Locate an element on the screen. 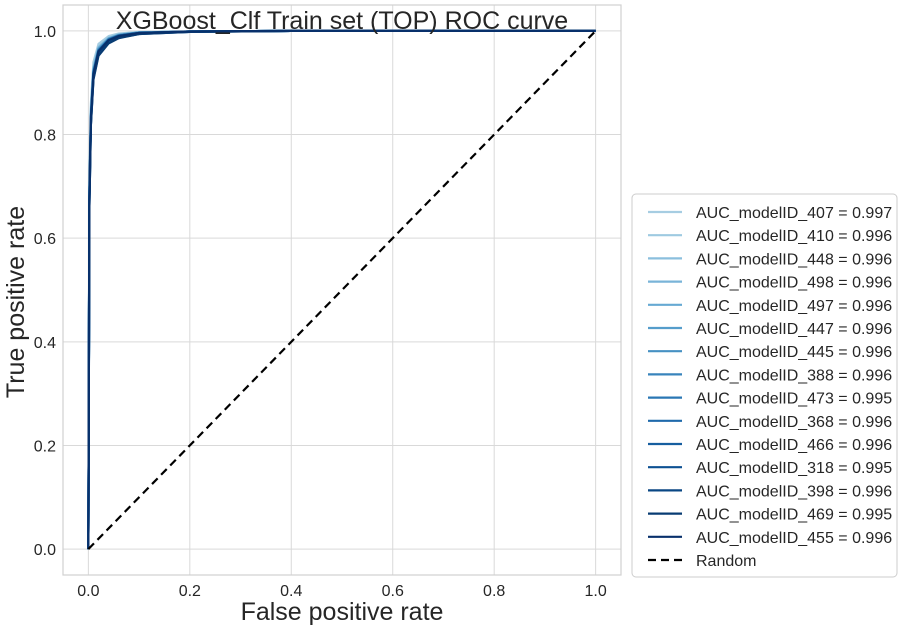 The height and width of the screenshot is (630, 904). y-tick-labels: 0.0 0.2 0.4 0.6 0.8 1.0 is located at coordinates (45, 291).